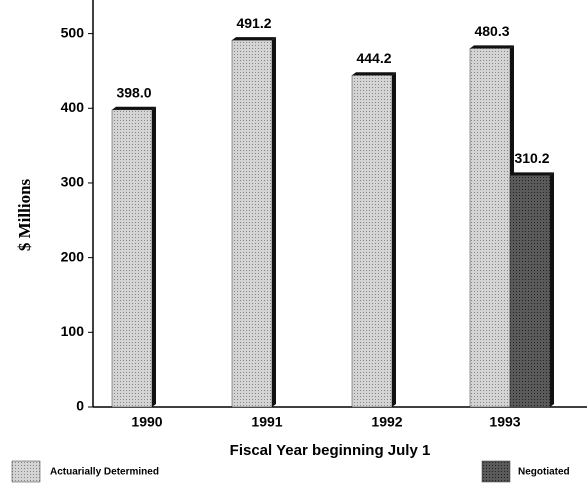  I want to click on y-tick-label: 100, so click(73, 331).